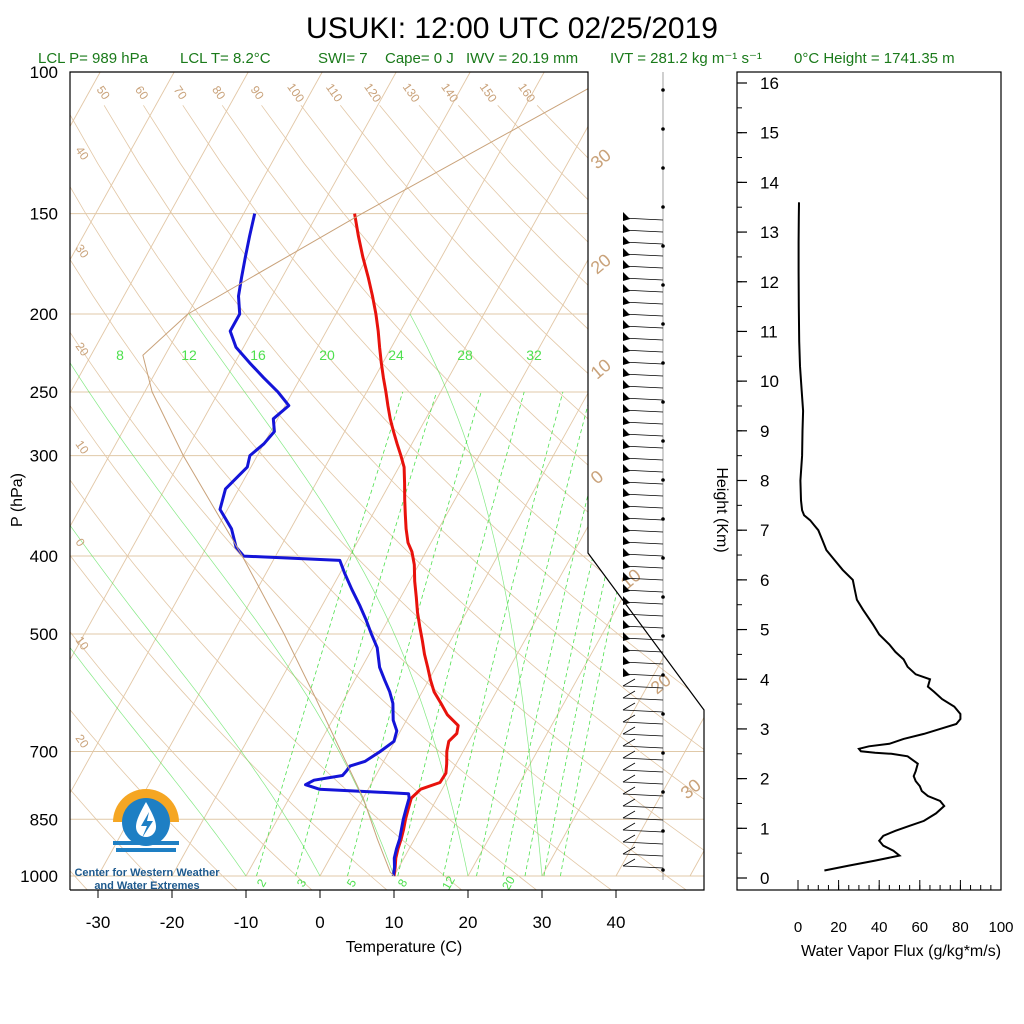  I want to click on isotherm-label-left: 40, so click(82, 153).